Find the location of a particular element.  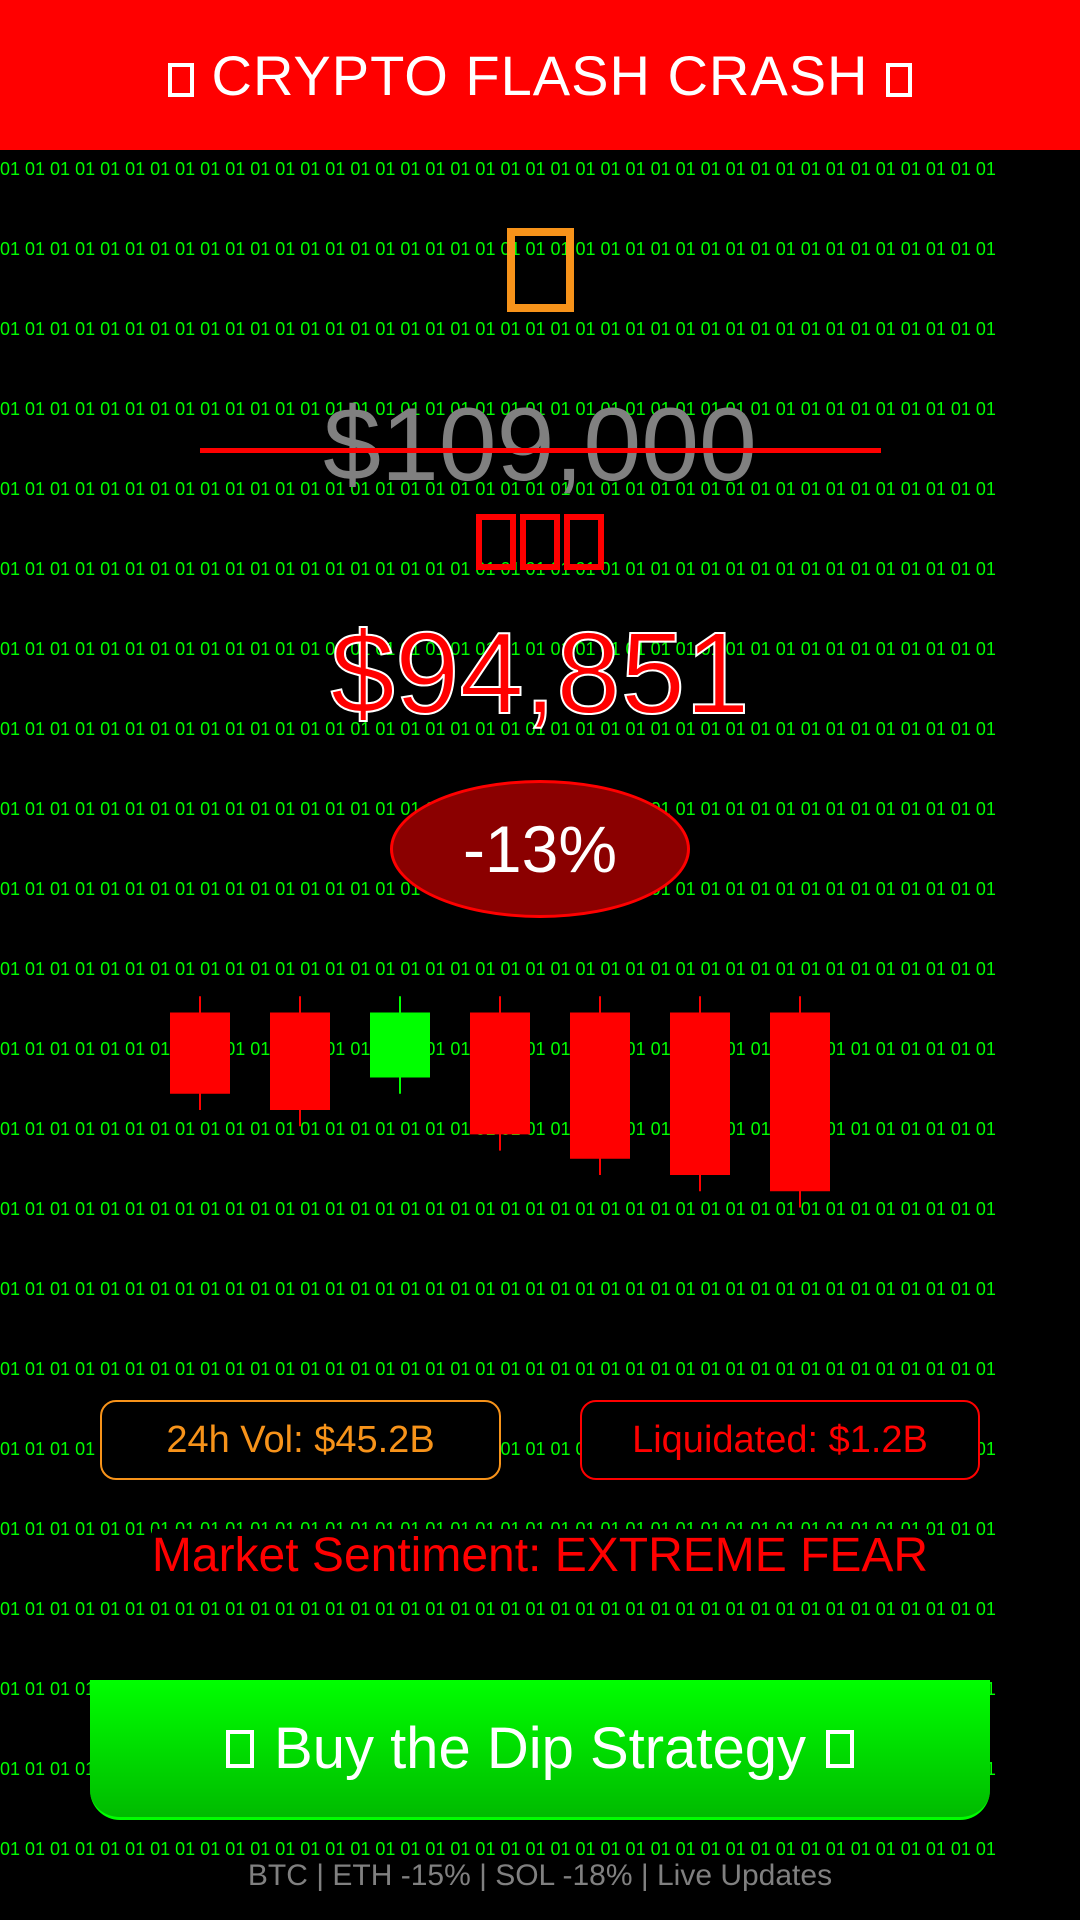

down-arrows is located at coordinates (540, 542).